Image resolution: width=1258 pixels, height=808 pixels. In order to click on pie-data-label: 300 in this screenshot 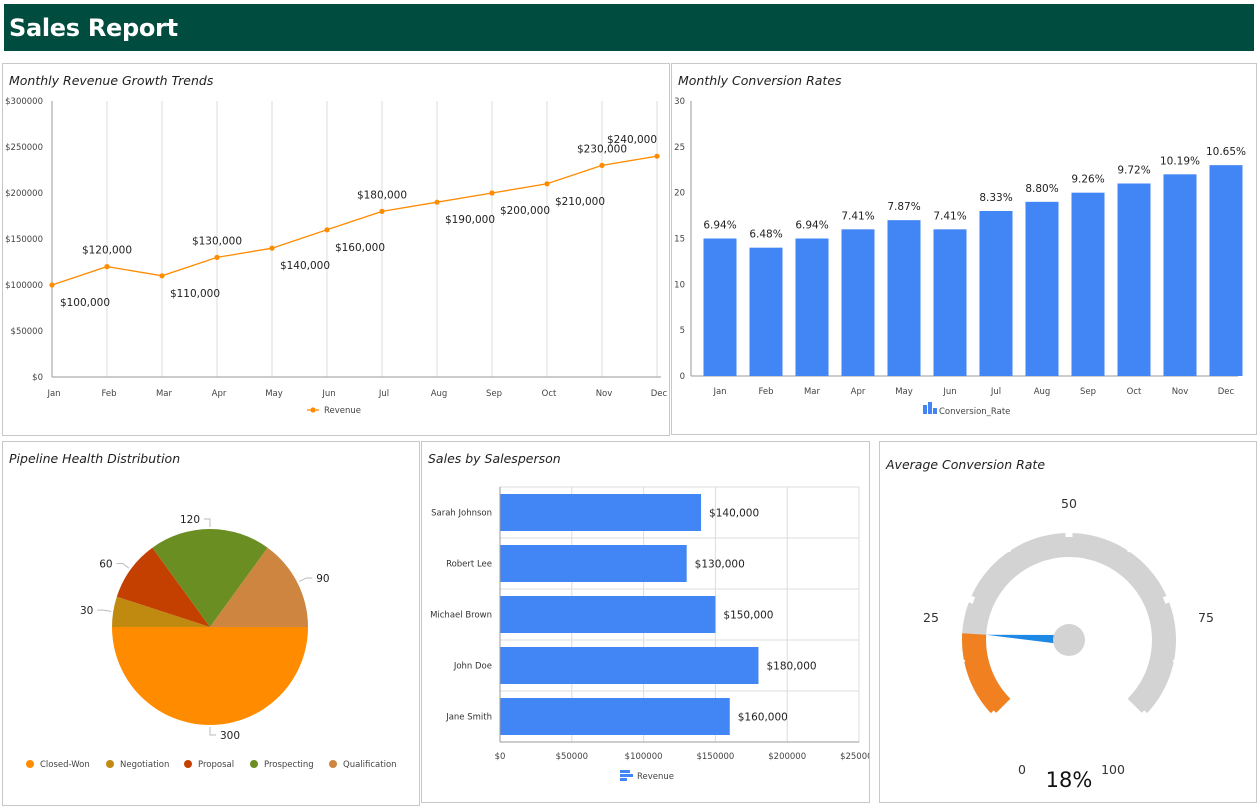, I will do `click(230, 736)`.